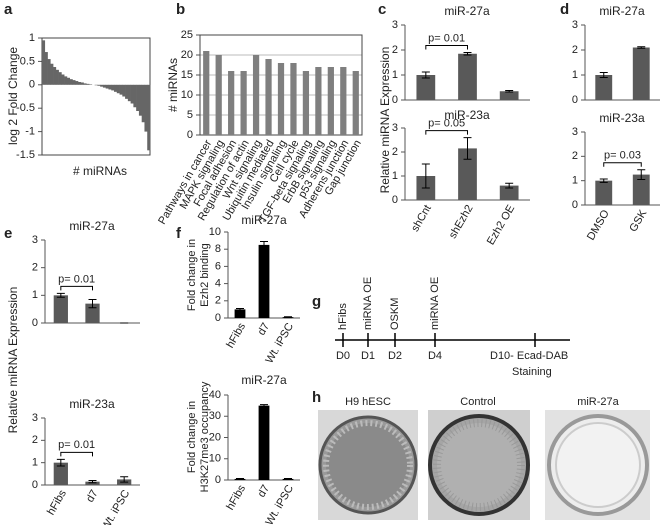 The width and height of the screenshot is (670, 525). I want to click on y-tick-label: 30, so click(215, 416).